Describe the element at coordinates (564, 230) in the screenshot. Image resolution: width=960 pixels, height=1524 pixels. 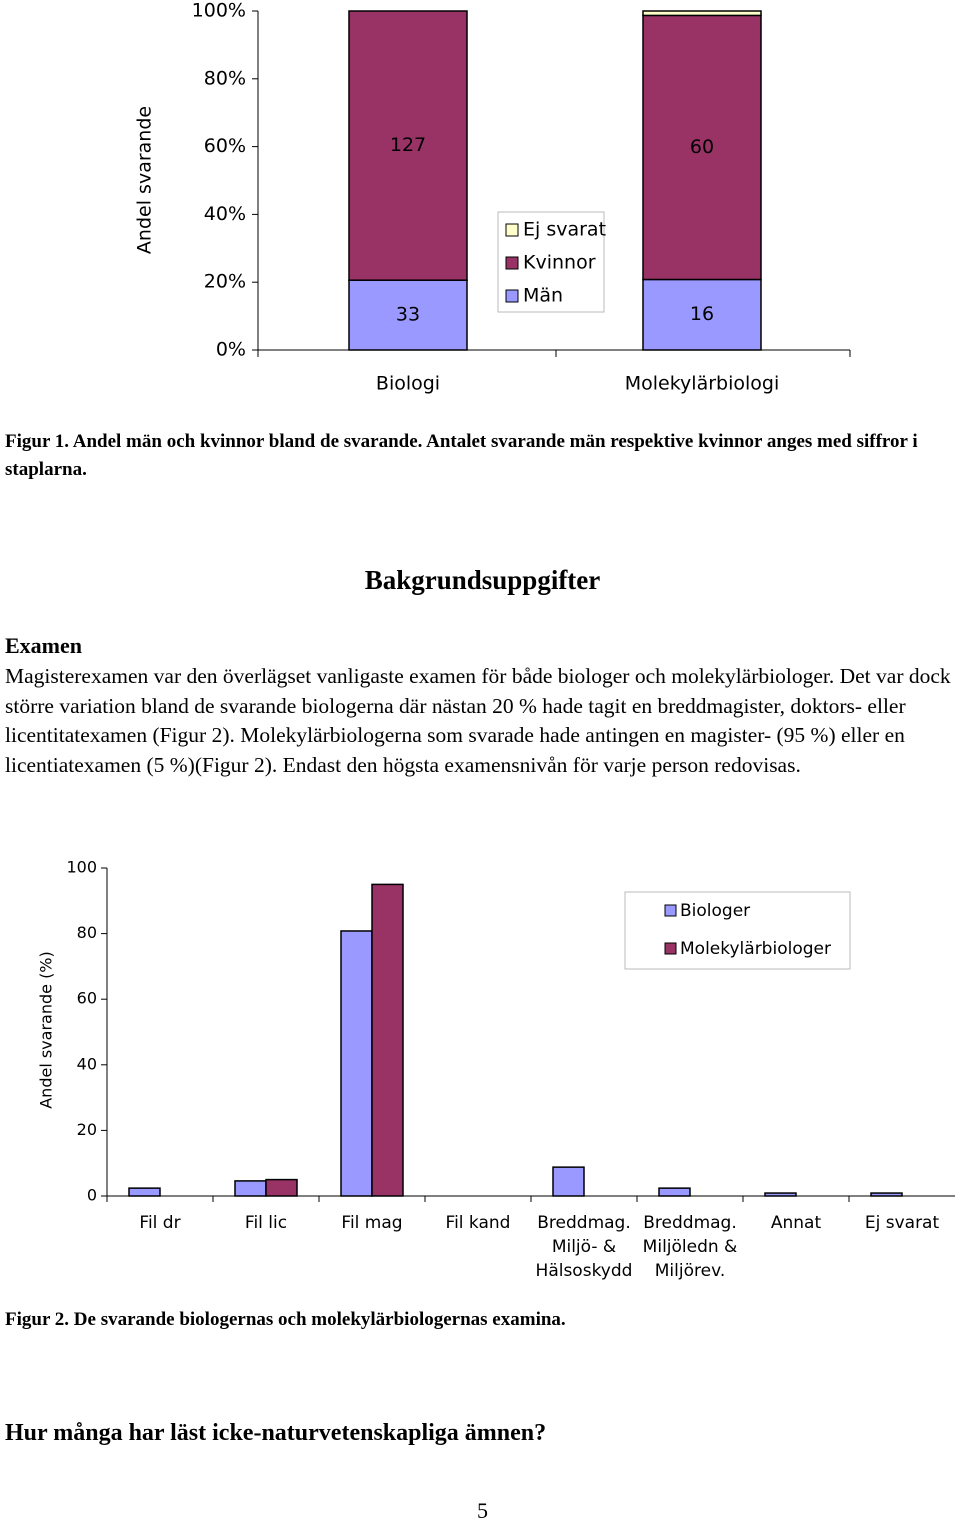
I see `legend-label: Ej svarat` at that location.